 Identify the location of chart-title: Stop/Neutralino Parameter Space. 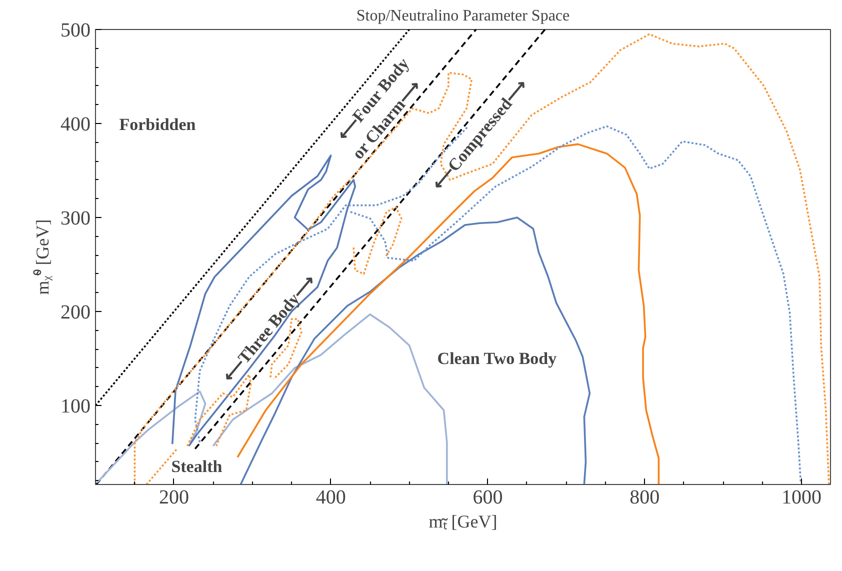
(463, 16).